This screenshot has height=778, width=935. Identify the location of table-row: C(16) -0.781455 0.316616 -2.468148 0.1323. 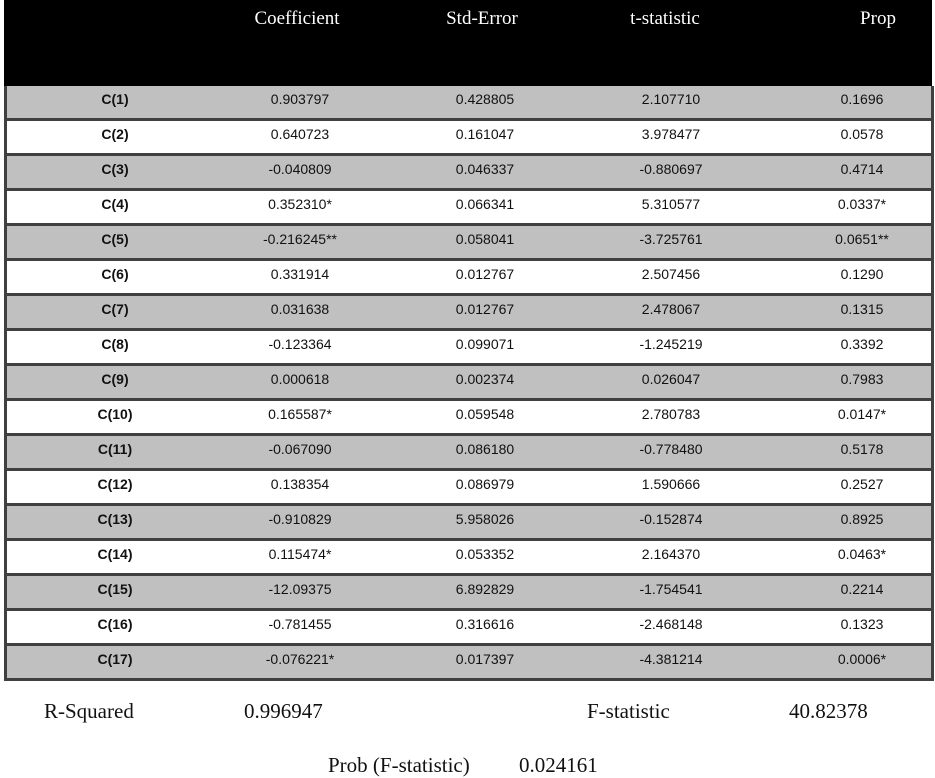
(469, 628).